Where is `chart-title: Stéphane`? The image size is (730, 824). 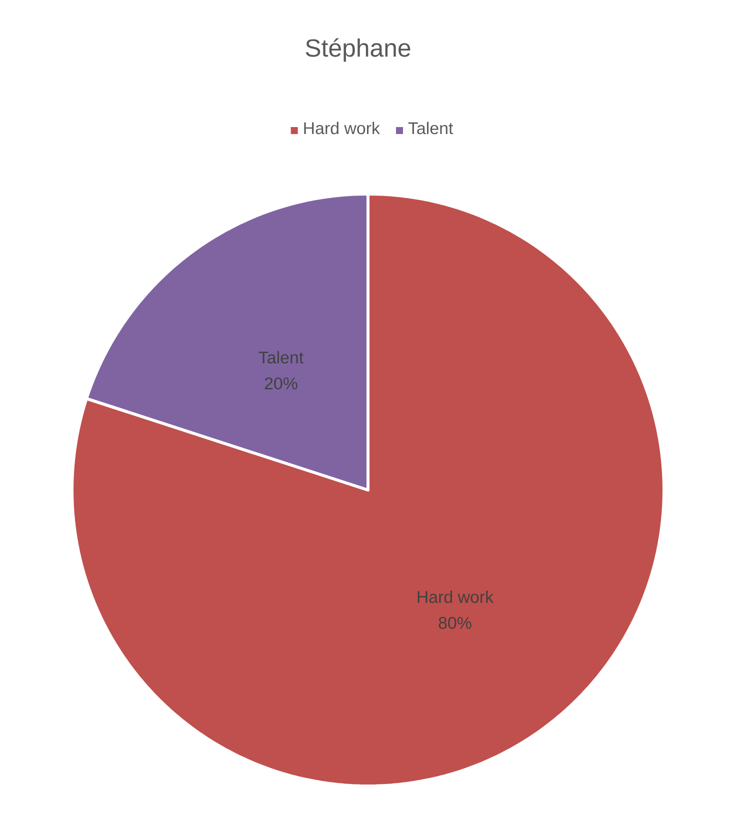
chart-title: Stéphane is located at coordinates (358, 50).